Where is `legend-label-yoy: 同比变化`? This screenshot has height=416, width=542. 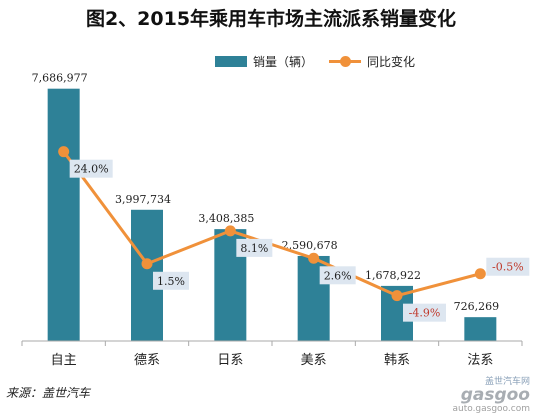
legend-label-yoy: 同比变化 is located at coordinates (391, 61).